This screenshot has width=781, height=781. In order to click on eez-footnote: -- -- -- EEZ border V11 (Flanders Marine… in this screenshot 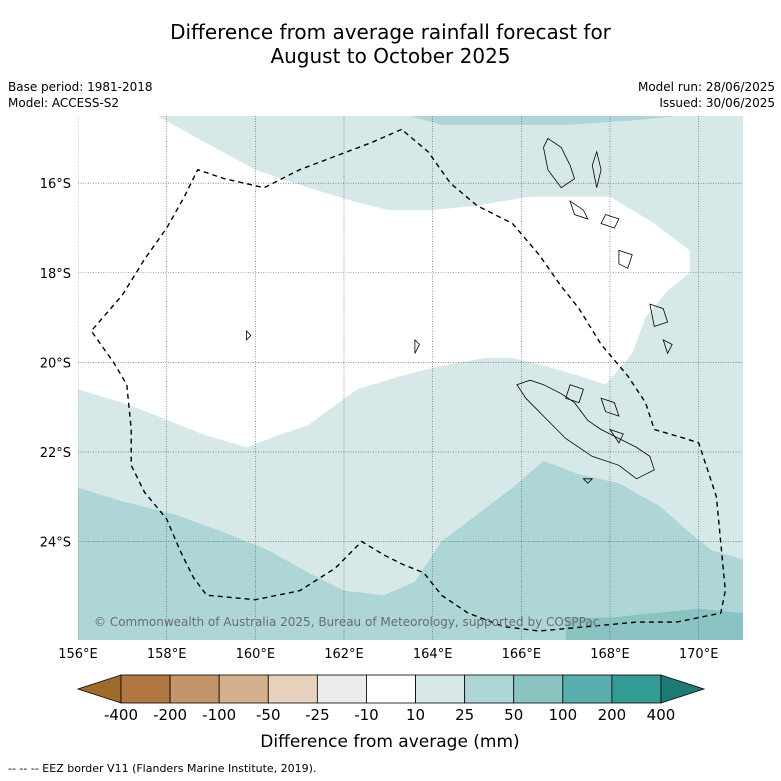, I will do `click(162, 768)`.